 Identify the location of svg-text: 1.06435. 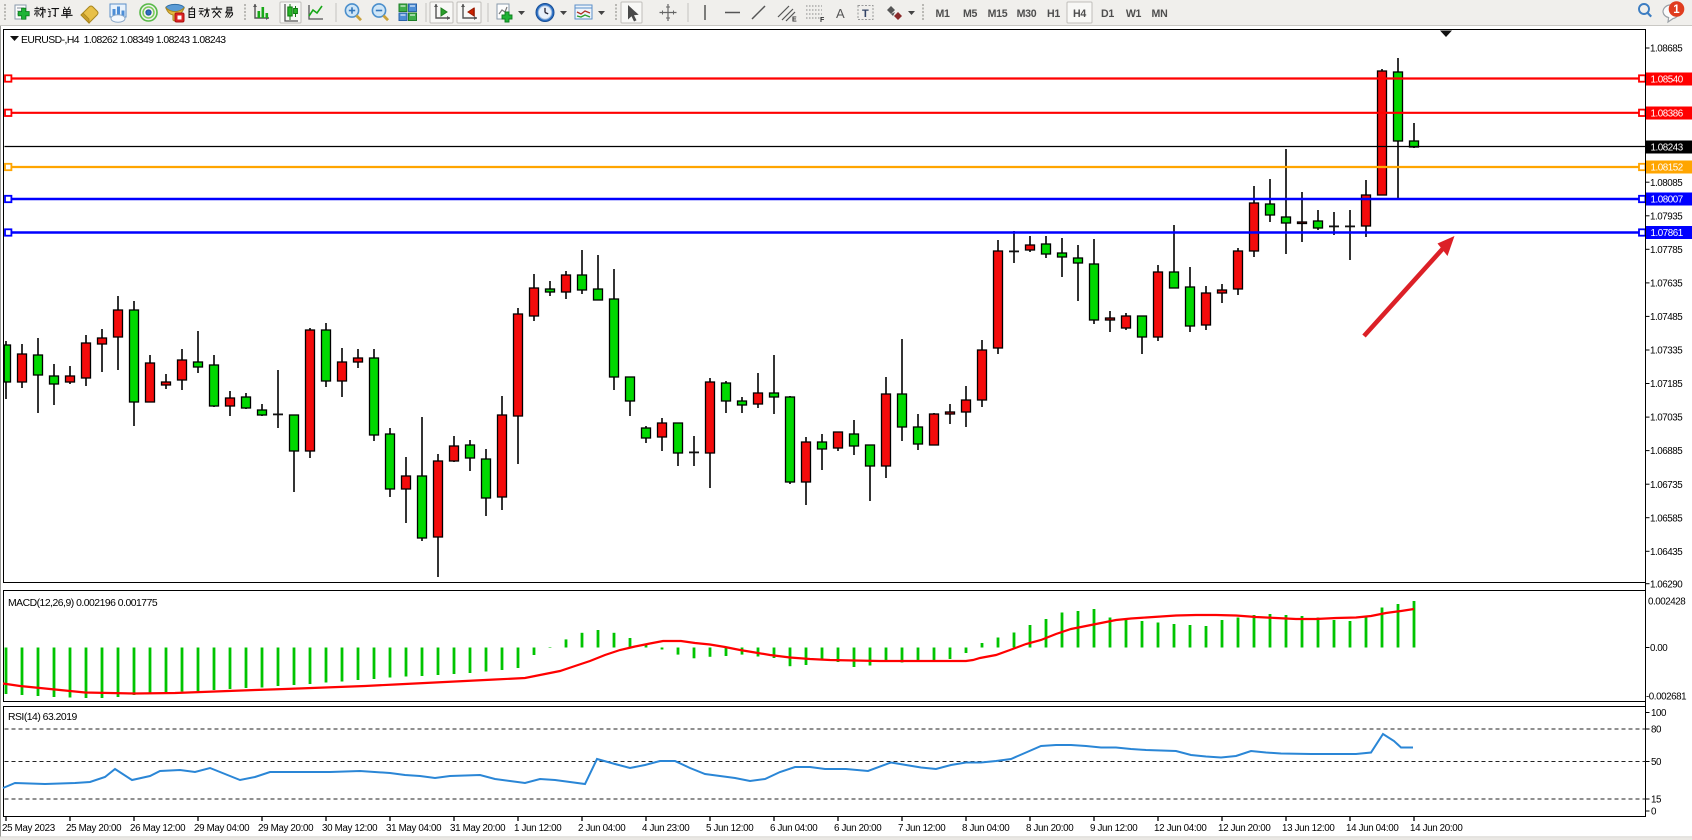
(1666, 552).